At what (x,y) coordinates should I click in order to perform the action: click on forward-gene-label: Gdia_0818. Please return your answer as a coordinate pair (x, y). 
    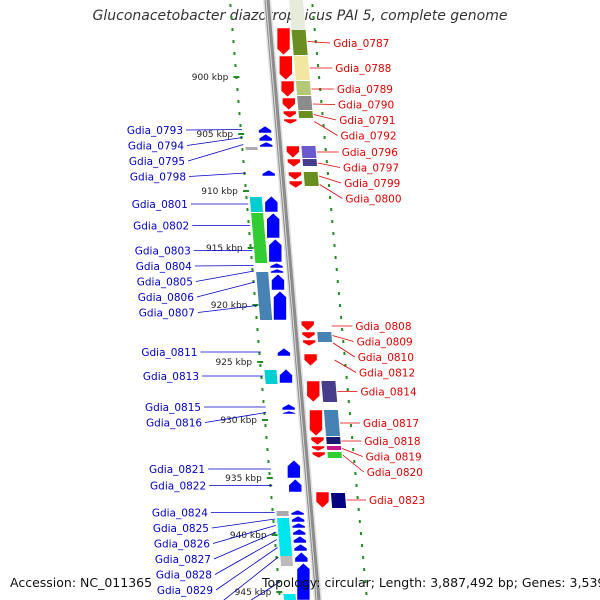
    Looking at the image, I should click on (392, 442).